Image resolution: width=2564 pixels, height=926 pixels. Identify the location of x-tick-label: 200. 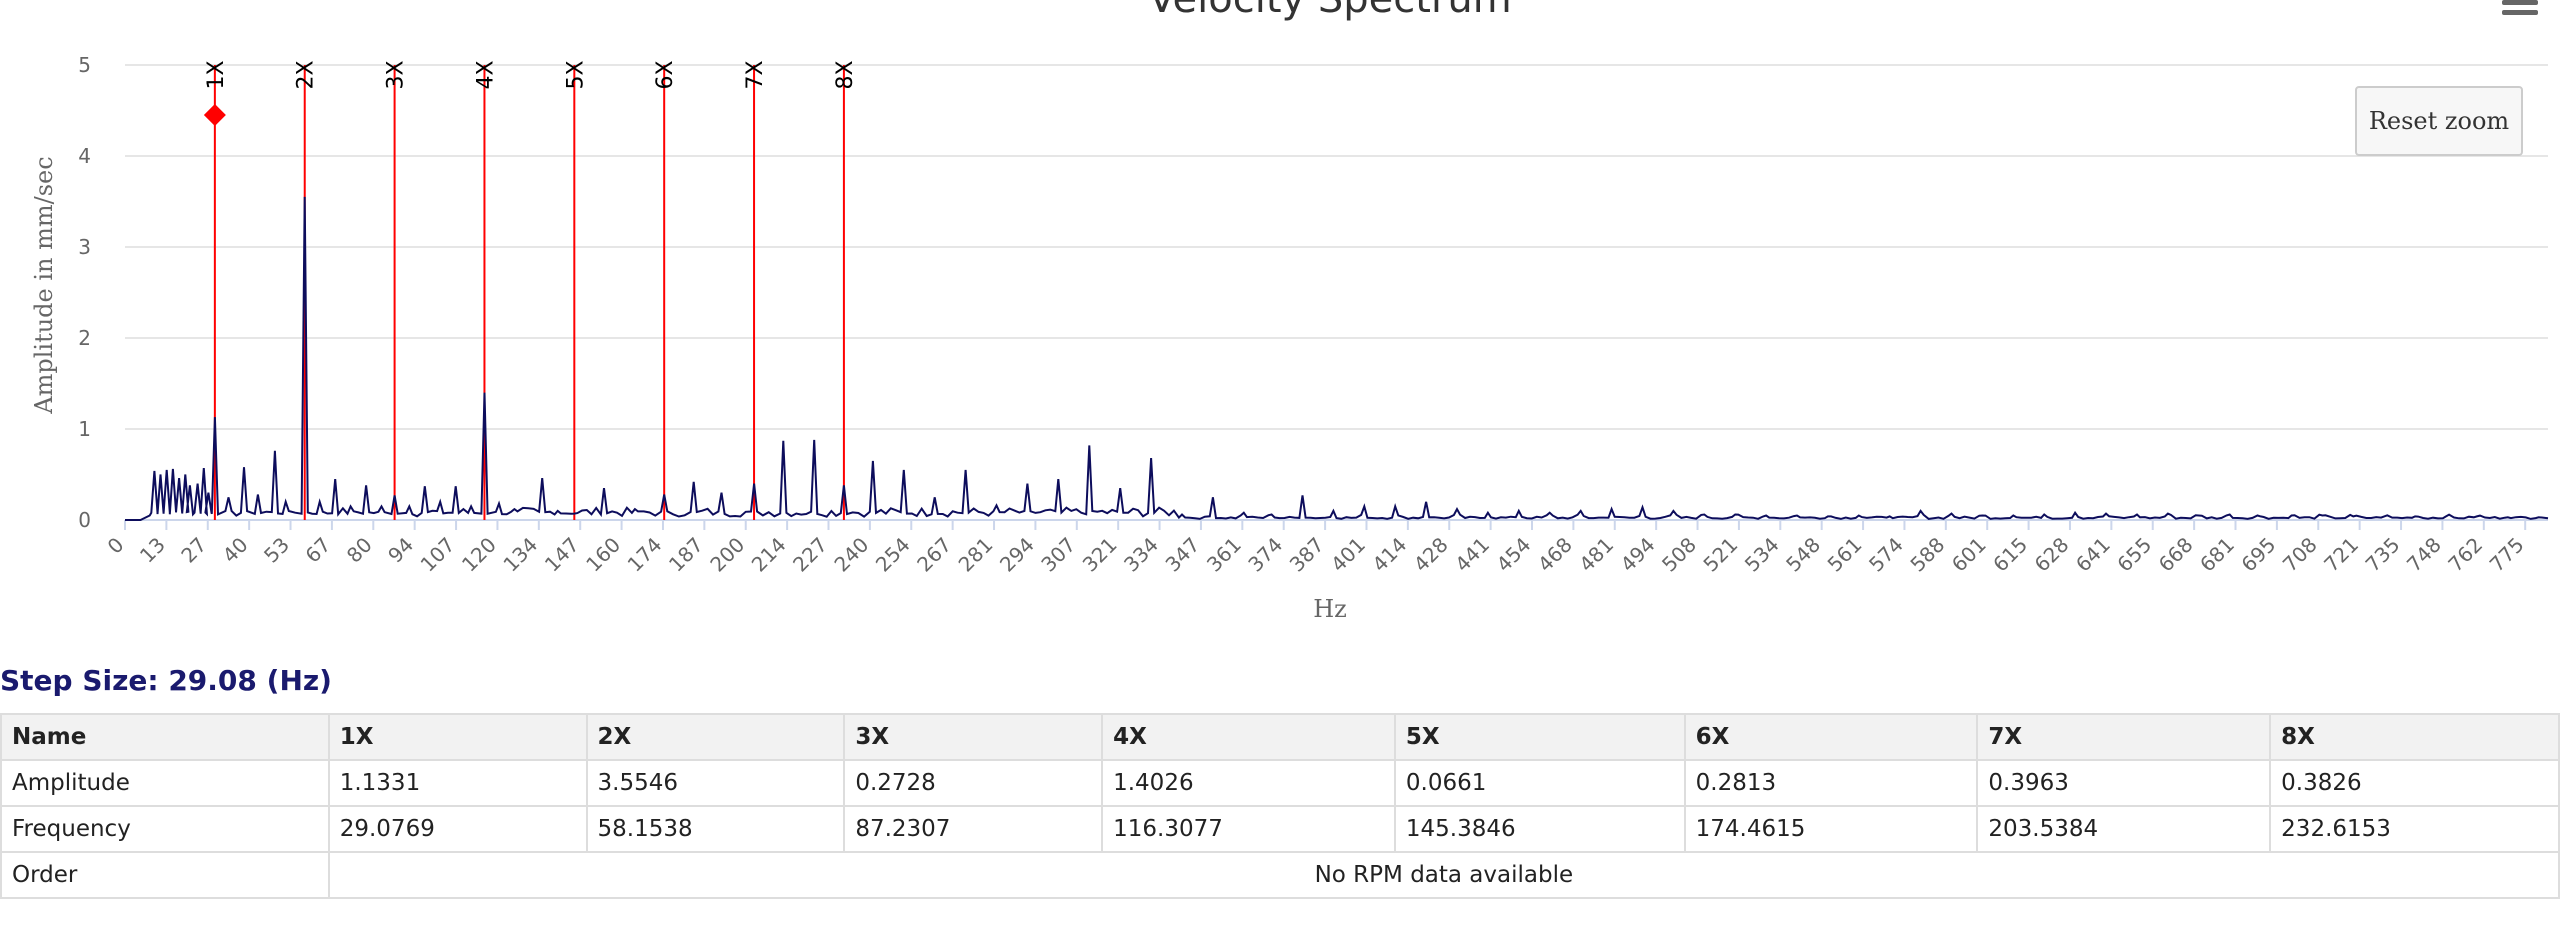
(727, 555).